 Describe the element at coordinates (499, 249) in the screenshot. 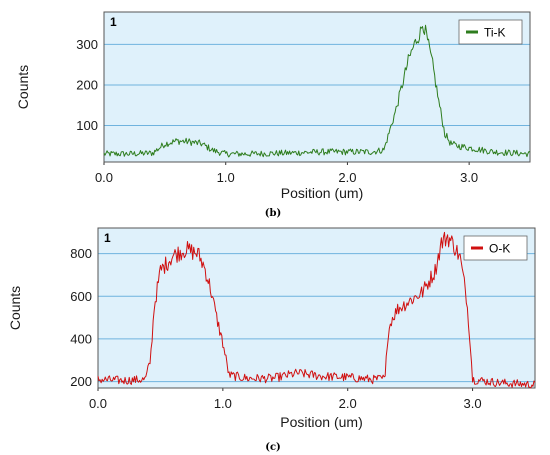

I see `legend-label: O-K` at that location.